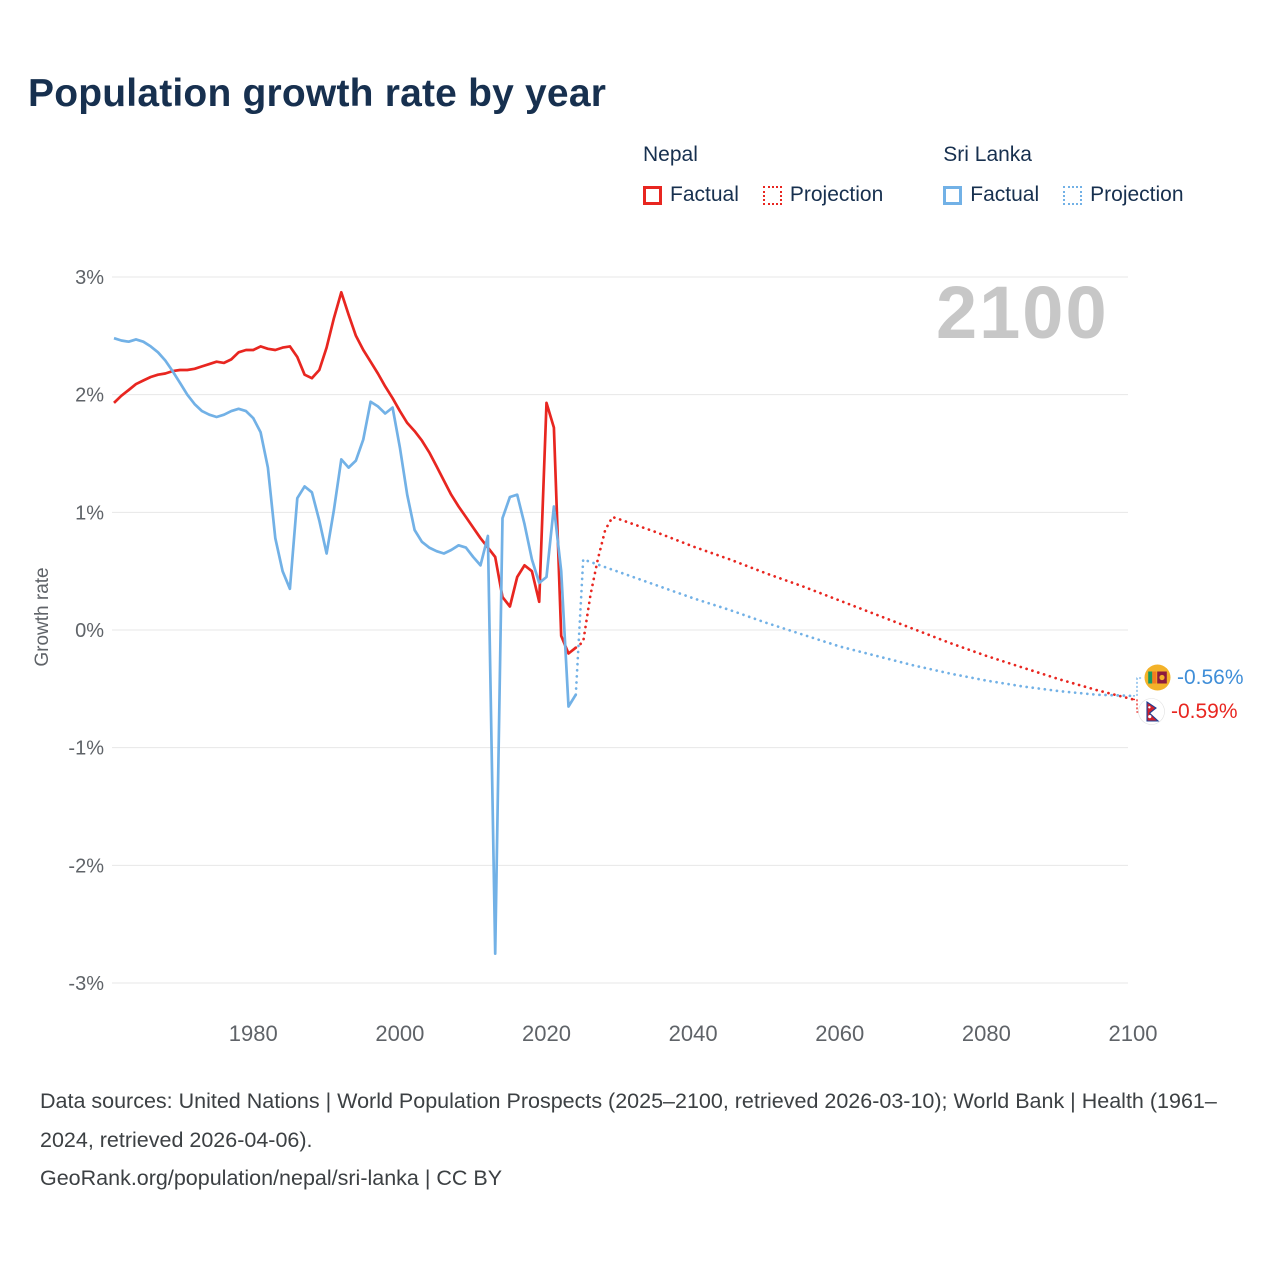  I want to click on y-axis-tick-label: -1%, so click(86, 749).